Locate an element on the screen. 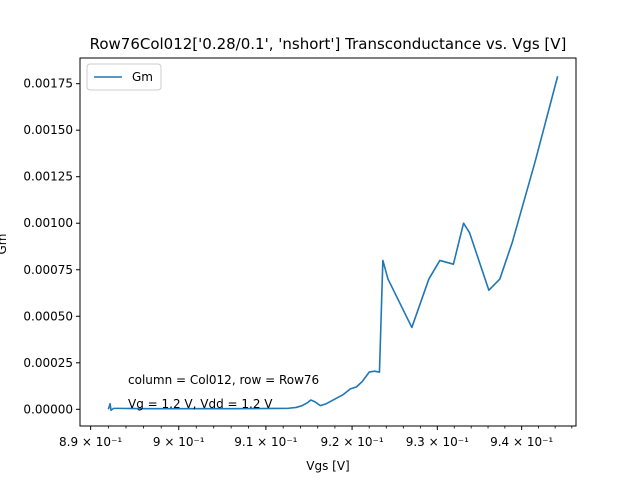 Image resolution: width=640 pixels, height=480 pixels. annotation-voltages: Vg = 1.2 V, Vdd = 1.2 V is located at coordinates (200, 404).